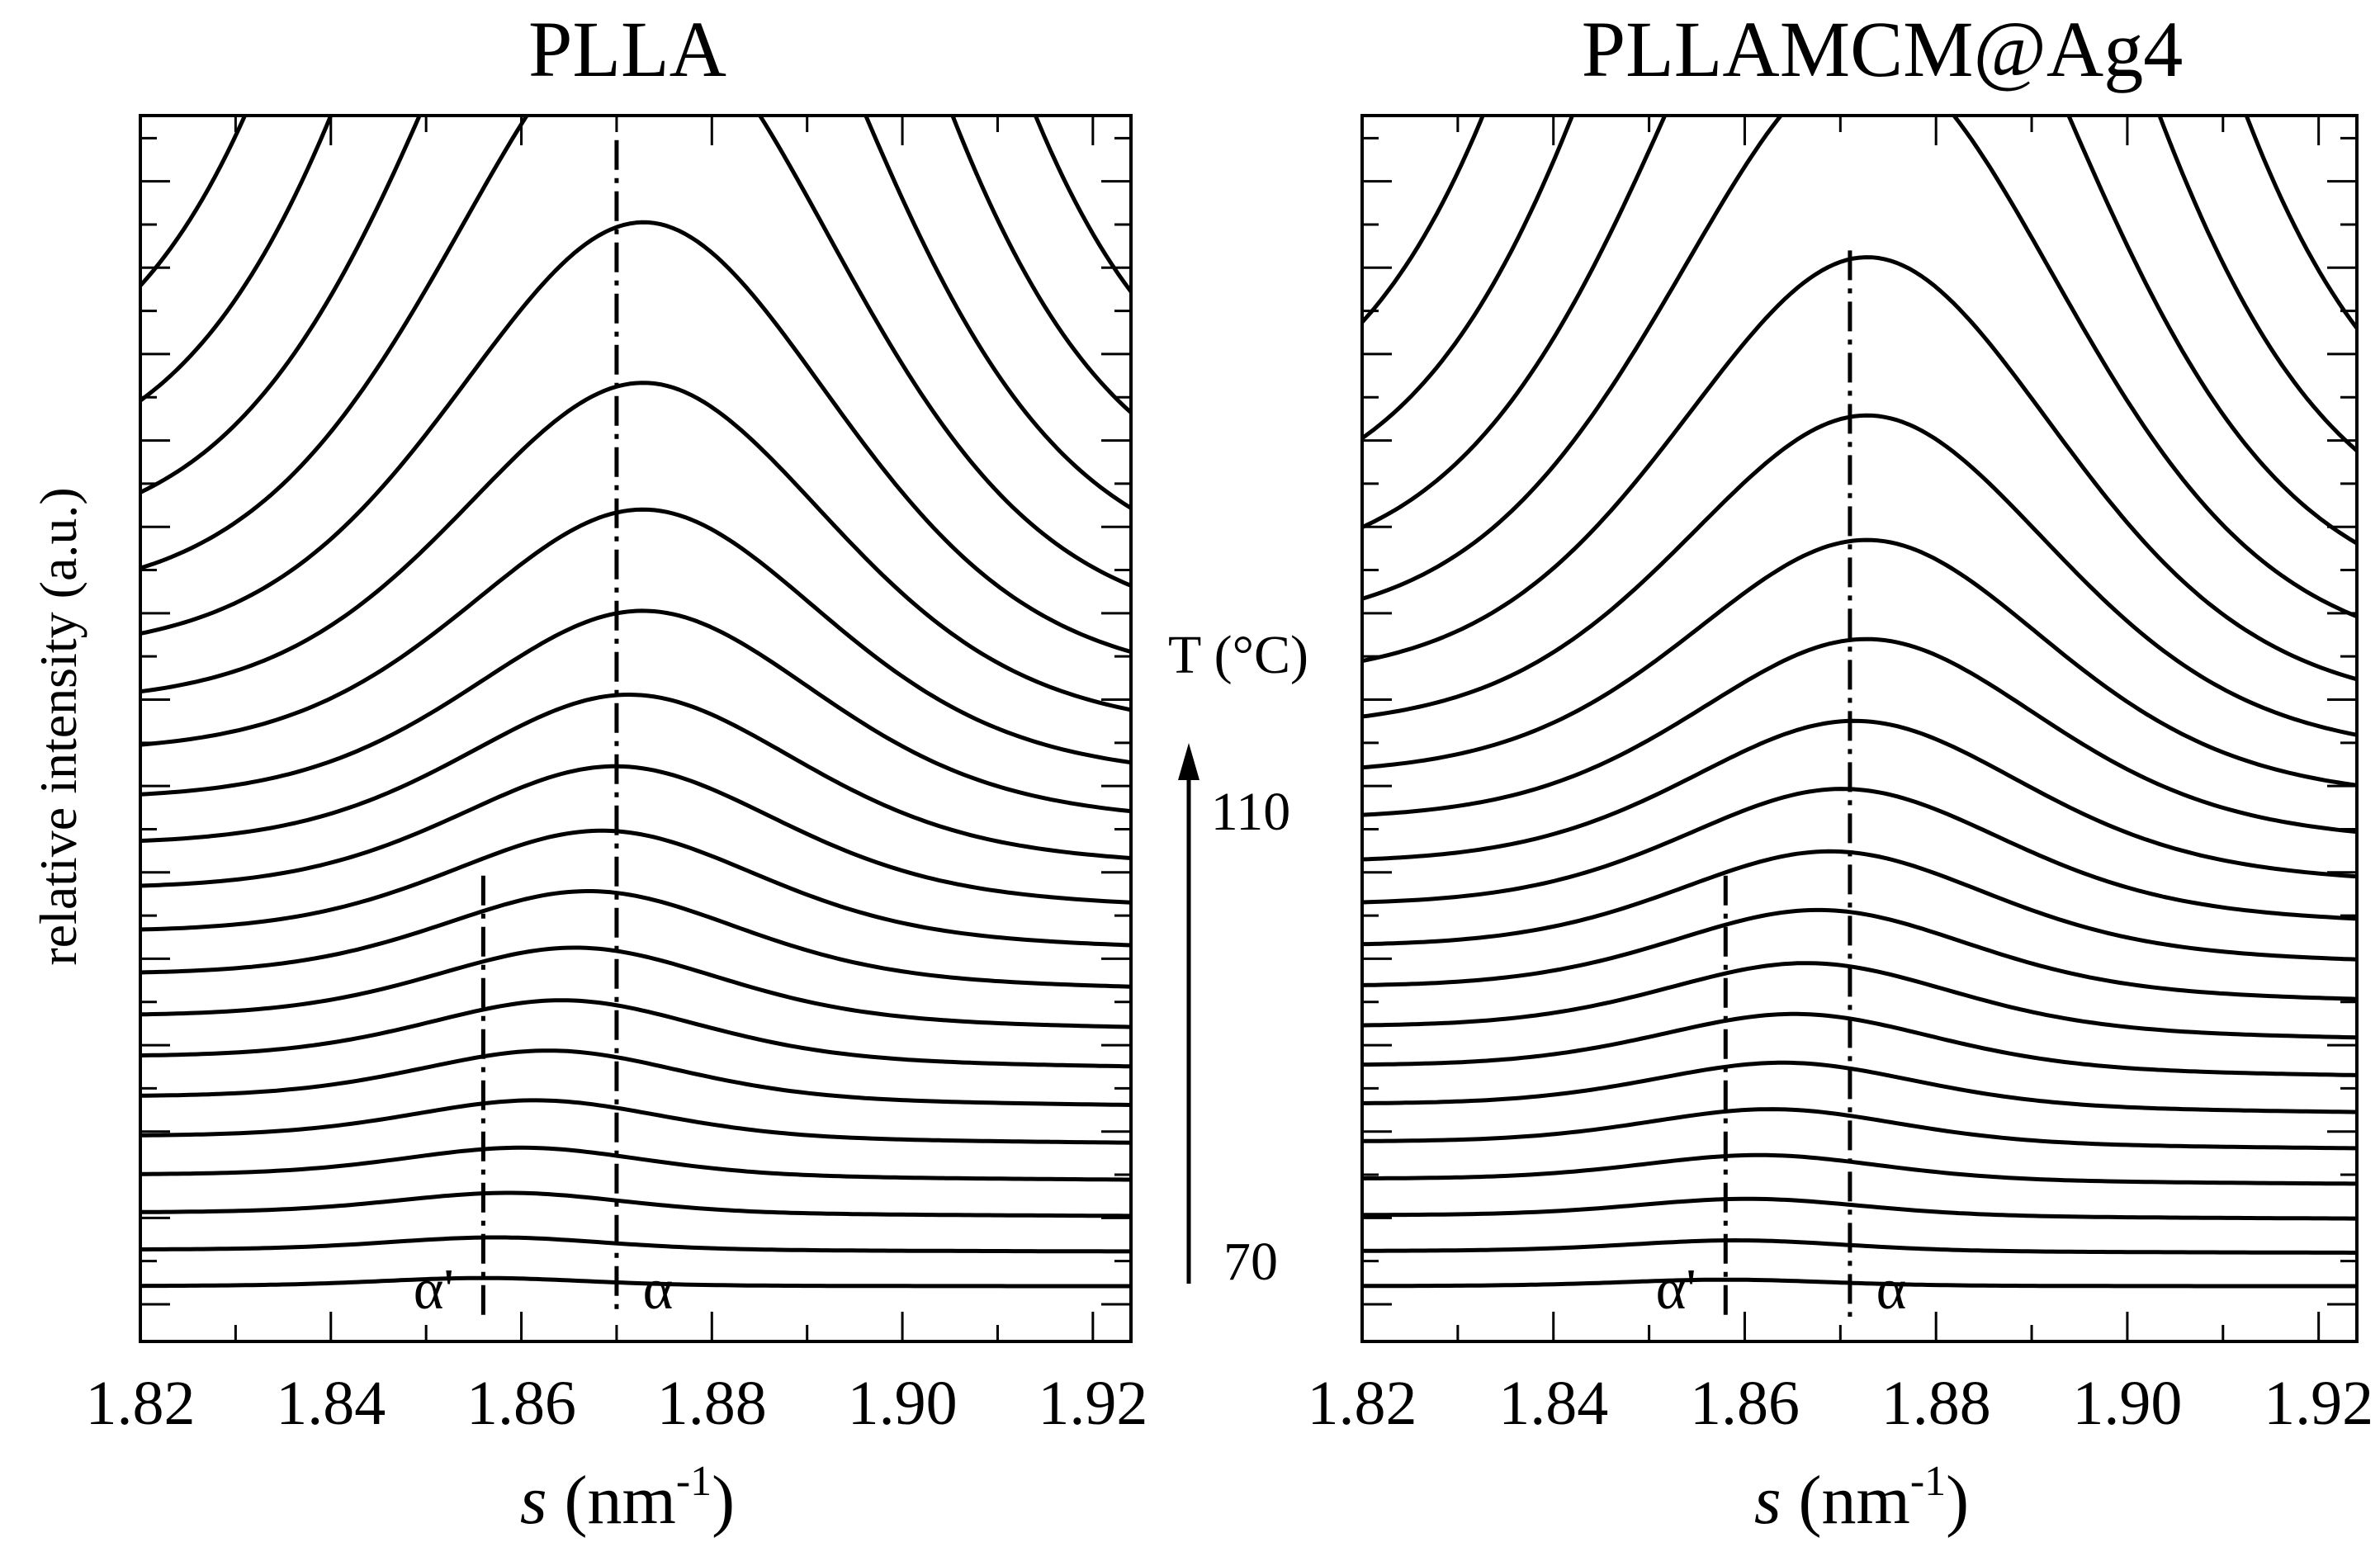  I want to click on panel-title-pllamcm-ag4: PLLAMCM@Ag4, so click(1882, 49).